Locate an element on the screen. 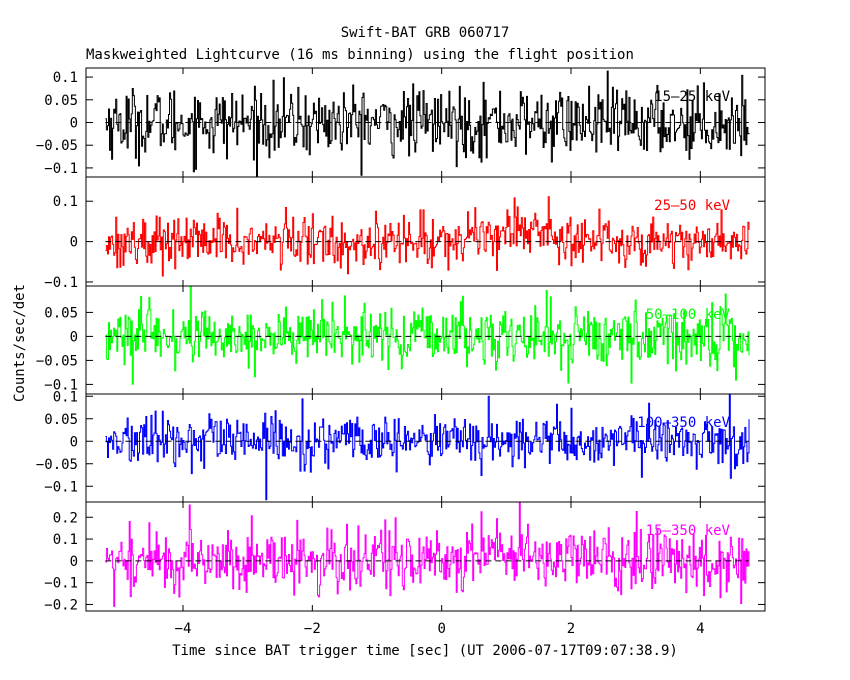  ytick-label-3-4: 0.1 is located at coordinates (65, 397).